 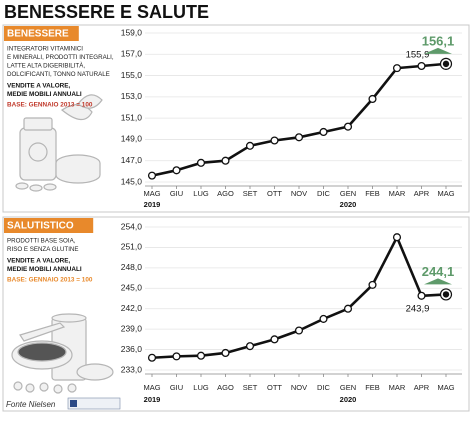 I want to click on panel-header: BENESSERE, so click(x=38, y=34).